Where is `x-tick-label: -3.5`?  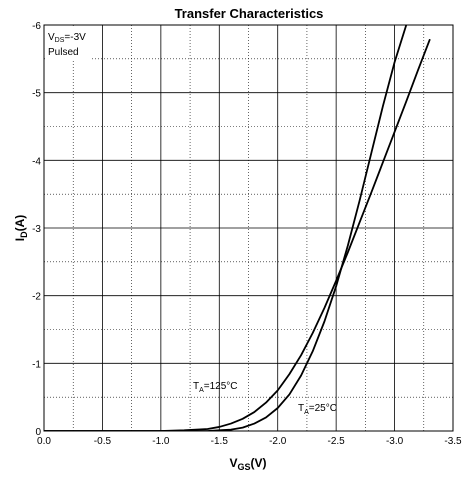
x-tick-label: -3.5 is located at coordinates (453, 441).